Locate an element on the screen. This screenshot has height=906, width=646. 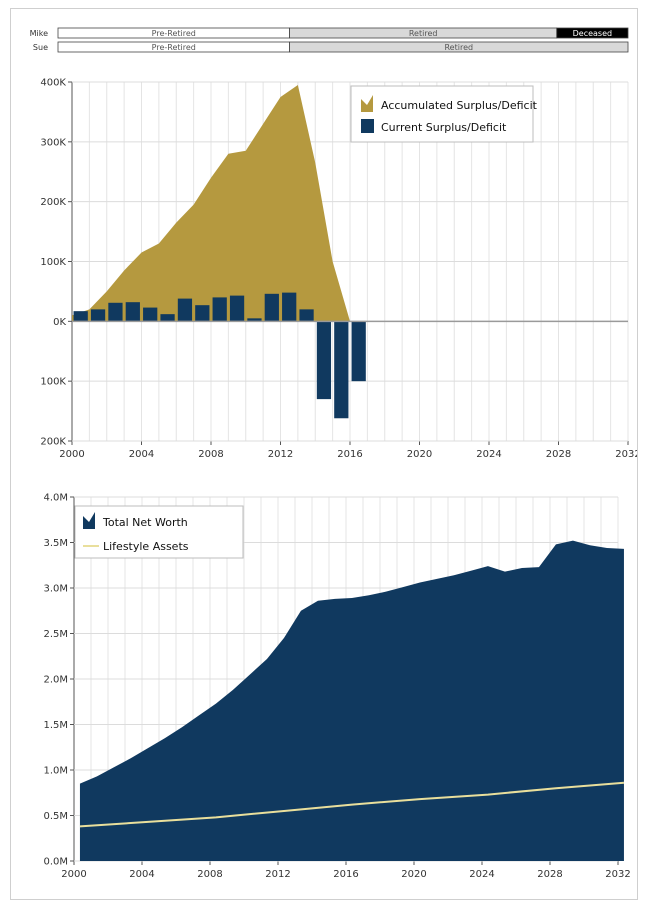
lifestyle-assets-line is located at coordinates (352, 804).